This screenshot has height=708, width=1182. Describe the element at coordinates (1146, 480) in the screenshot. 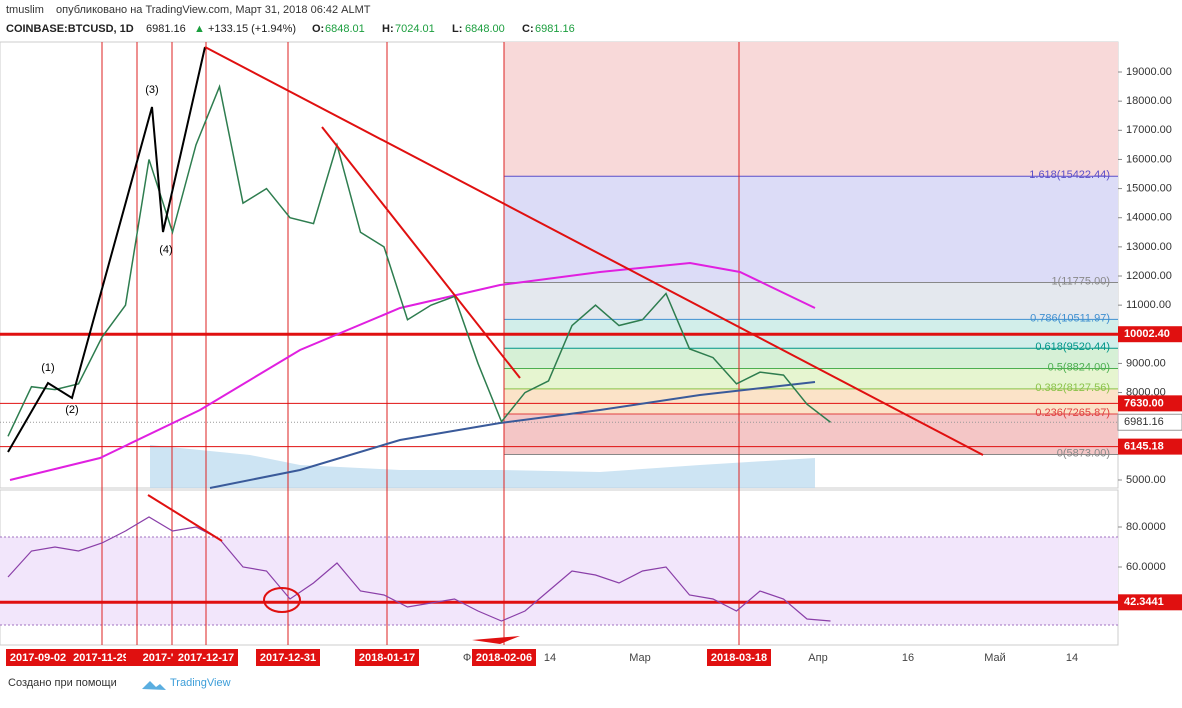

I see `y-tick-label: 5000.00` at that location.